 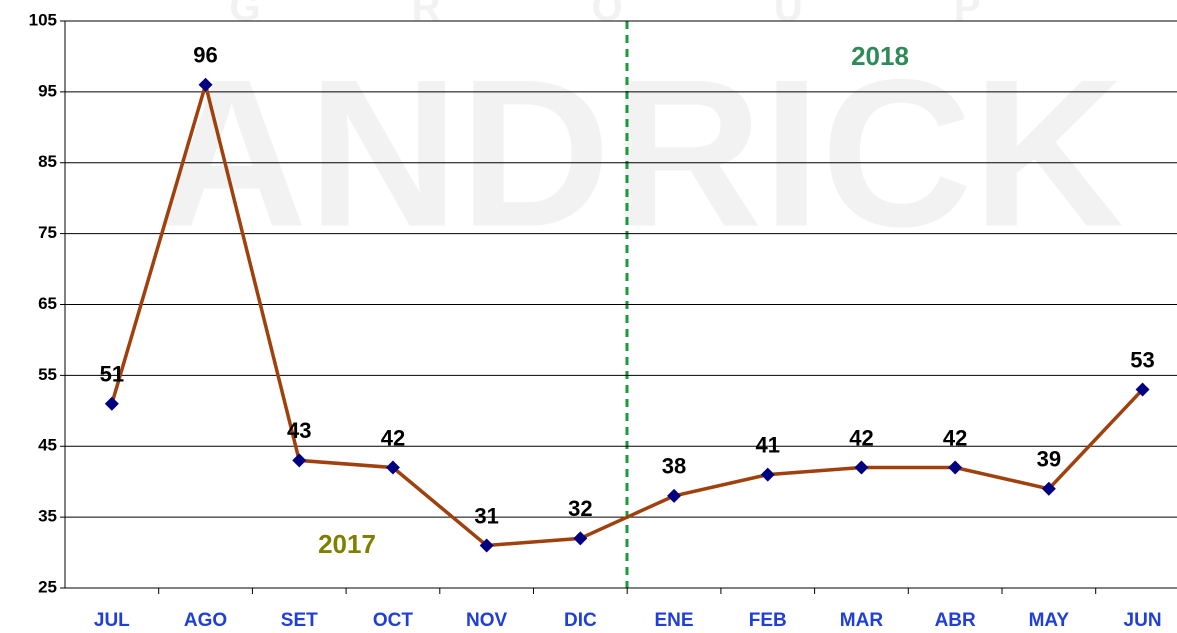 What do you see at coordinates (347, 544) in the screenshot?
I see `annotation: 2017` at bounding box center [347, 544].